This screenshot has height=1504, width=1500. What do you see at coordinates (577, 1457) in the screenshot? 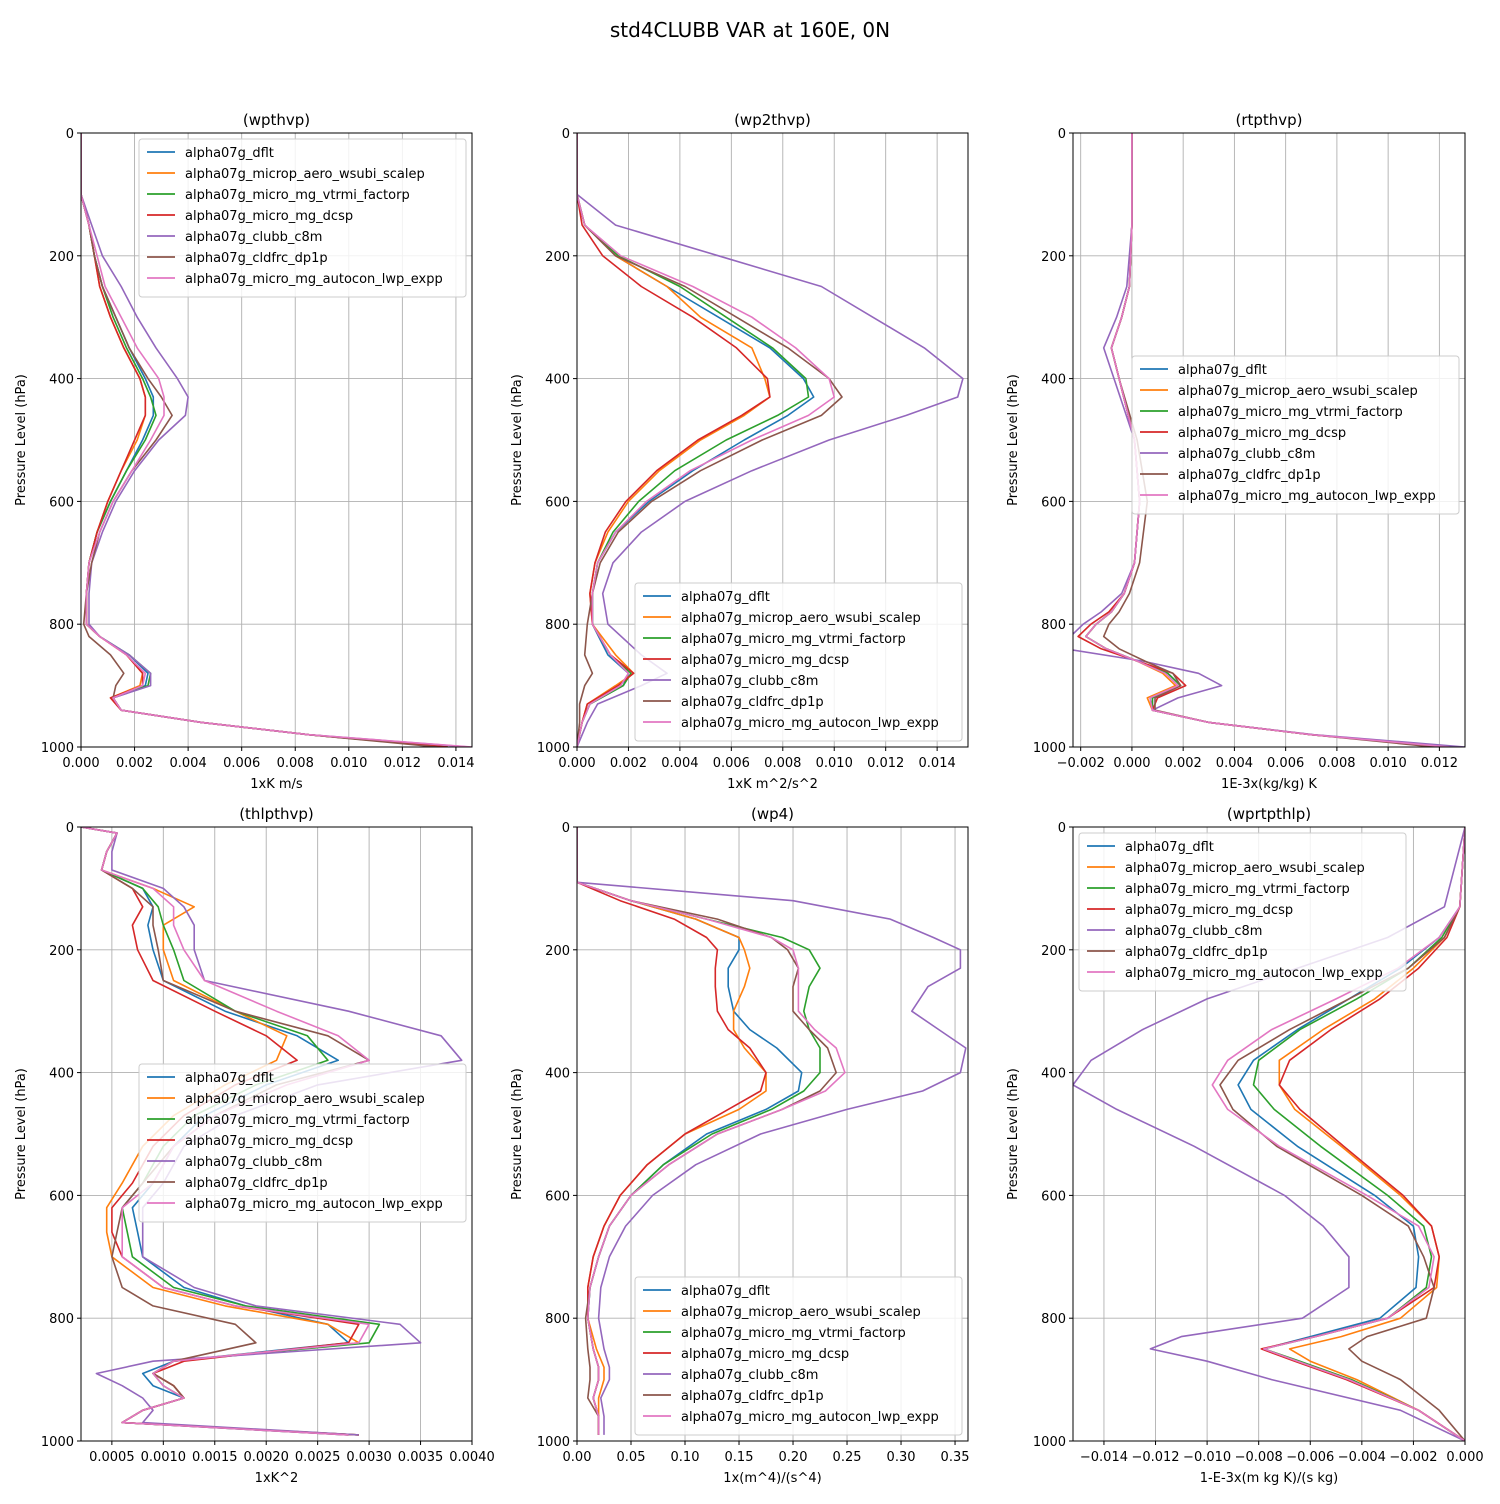
I see `x-tick-label: 0.00` at bounding box center [577, 1457].